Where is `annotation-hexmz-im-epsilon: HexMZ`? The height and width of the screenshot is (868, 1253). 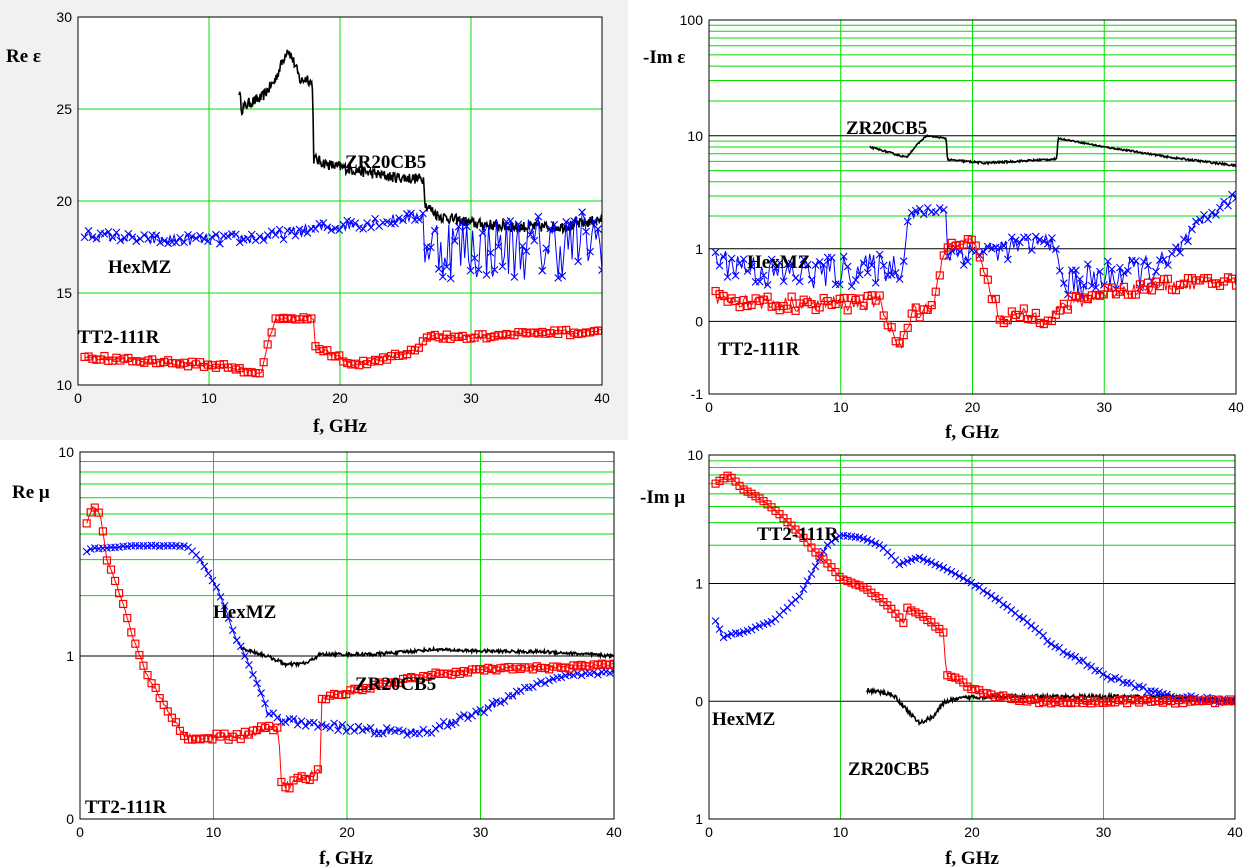 annotation-hexmz-im-epsilon: HexMZ is located at coordinates (778, 262).